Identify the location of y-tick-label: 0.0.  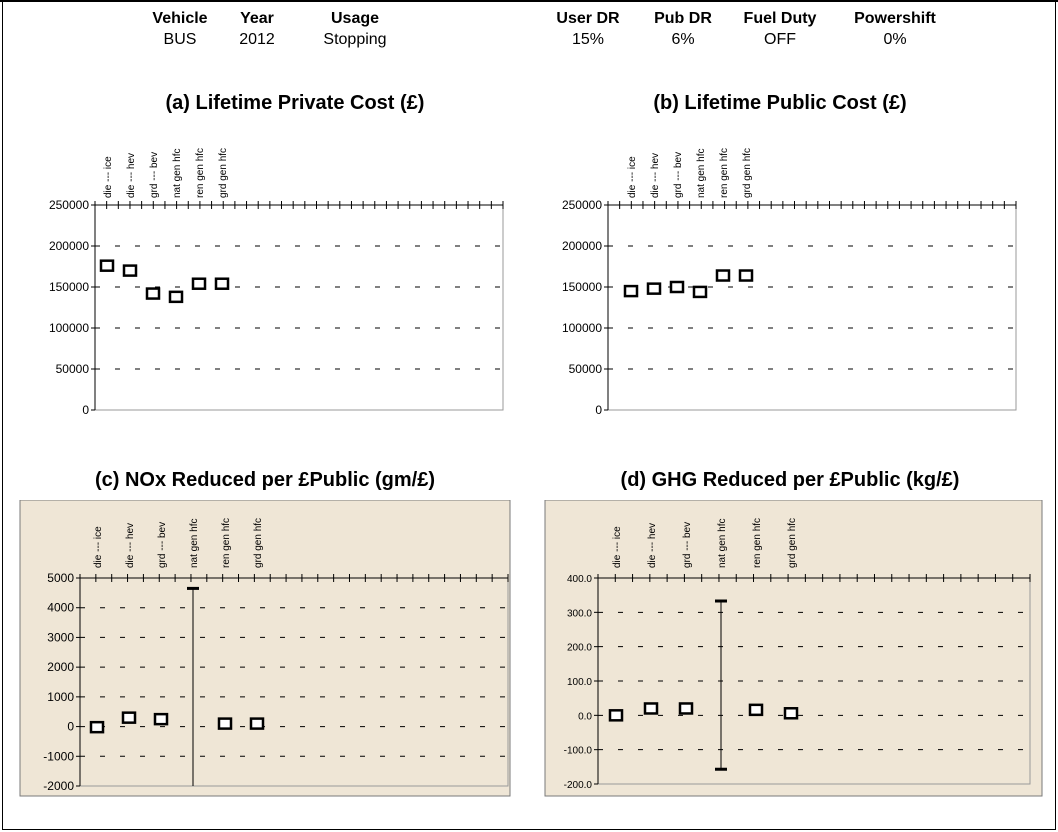
(585, 716).